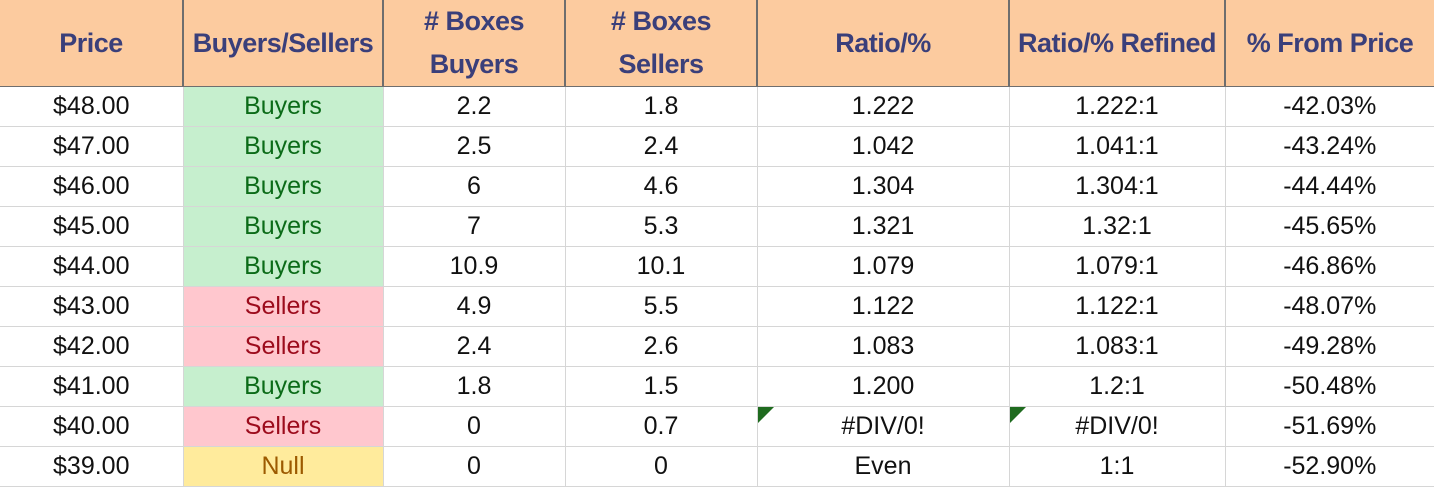 Image resolution: width=1434 pixels, height=487 pixels. I want to click on header-boxes-sellers: # Boxes Sellers, so click(661, 43).